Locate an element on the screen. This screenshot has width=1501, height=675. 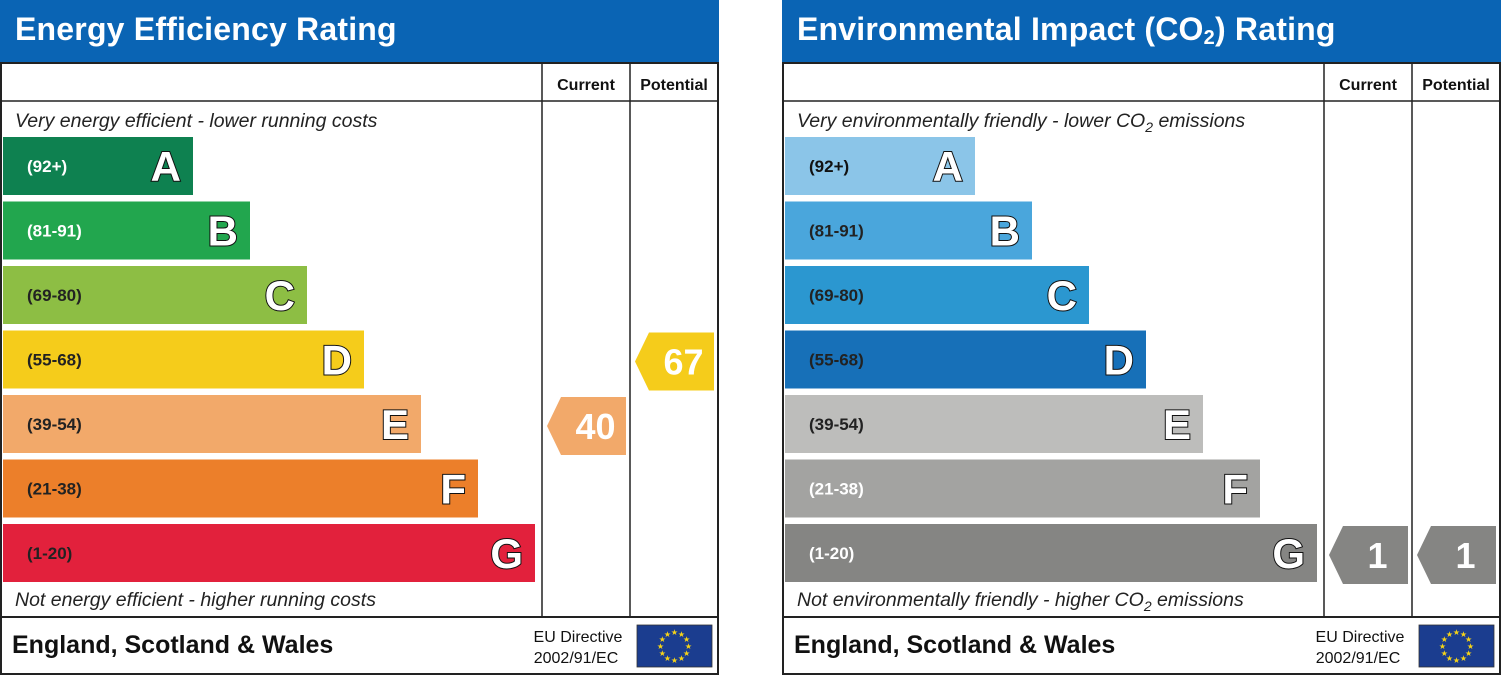
ei-band-g: (1-20) G is located at coordinates (1051, 553).